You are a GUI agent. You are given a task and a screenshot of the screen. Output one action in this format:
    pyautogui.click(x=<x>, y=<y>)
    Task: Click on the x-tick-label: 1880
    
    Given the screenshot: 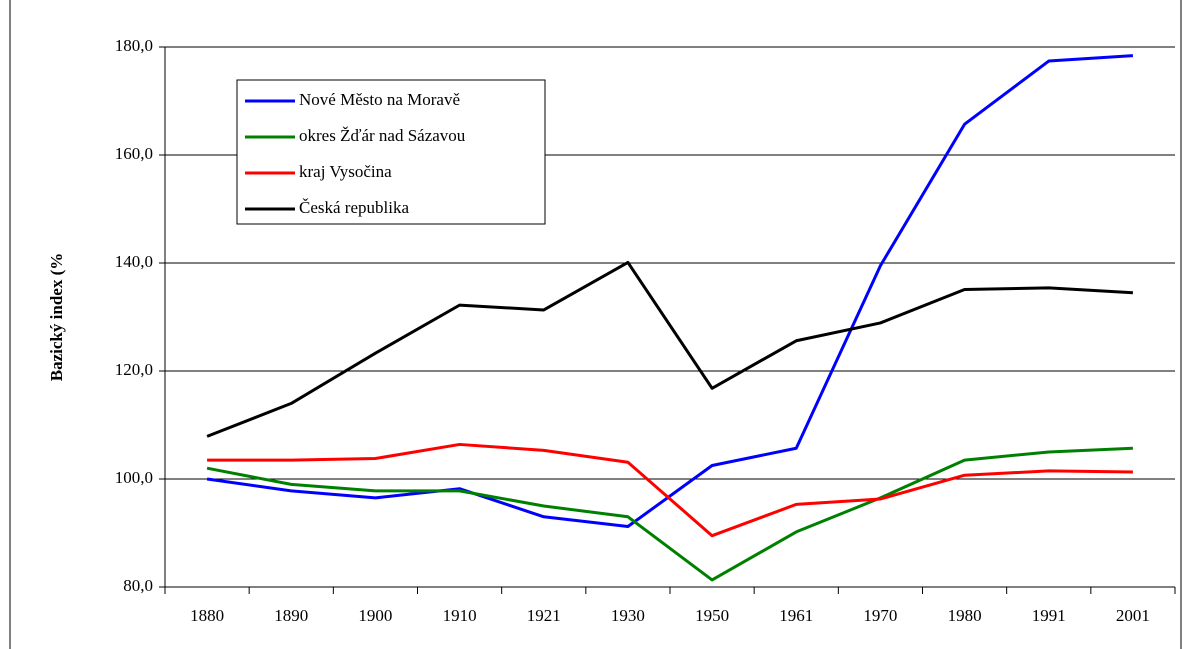 What is the action you would take?
    pyautogui.click(x=207, y=615)
    